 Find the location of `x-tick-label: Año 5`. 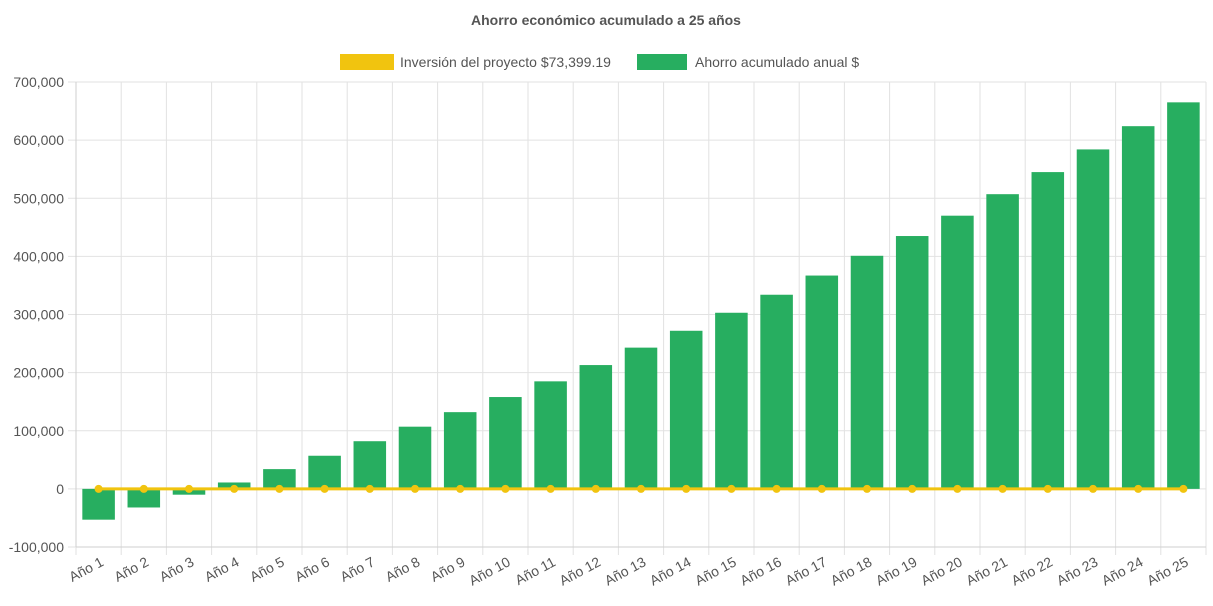

x-tick-label: Año 5 is located at coordinates (267, 568).